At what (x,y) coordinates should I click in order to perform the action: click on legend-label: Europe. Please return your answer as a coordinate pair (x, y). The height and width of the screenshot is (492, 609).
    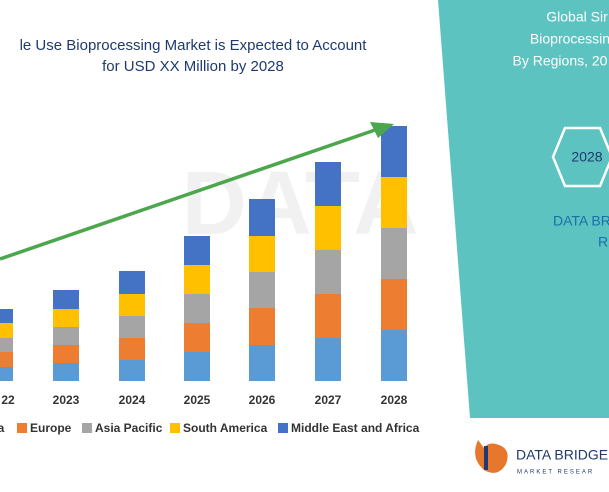
    Looking at the image, I should click on (51, 428).